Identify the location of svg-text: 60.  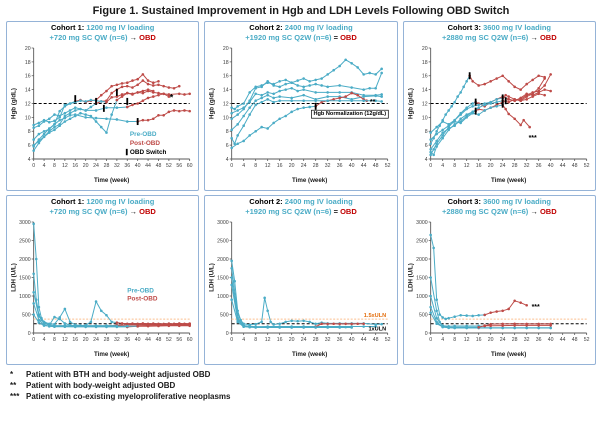
(190, 340).